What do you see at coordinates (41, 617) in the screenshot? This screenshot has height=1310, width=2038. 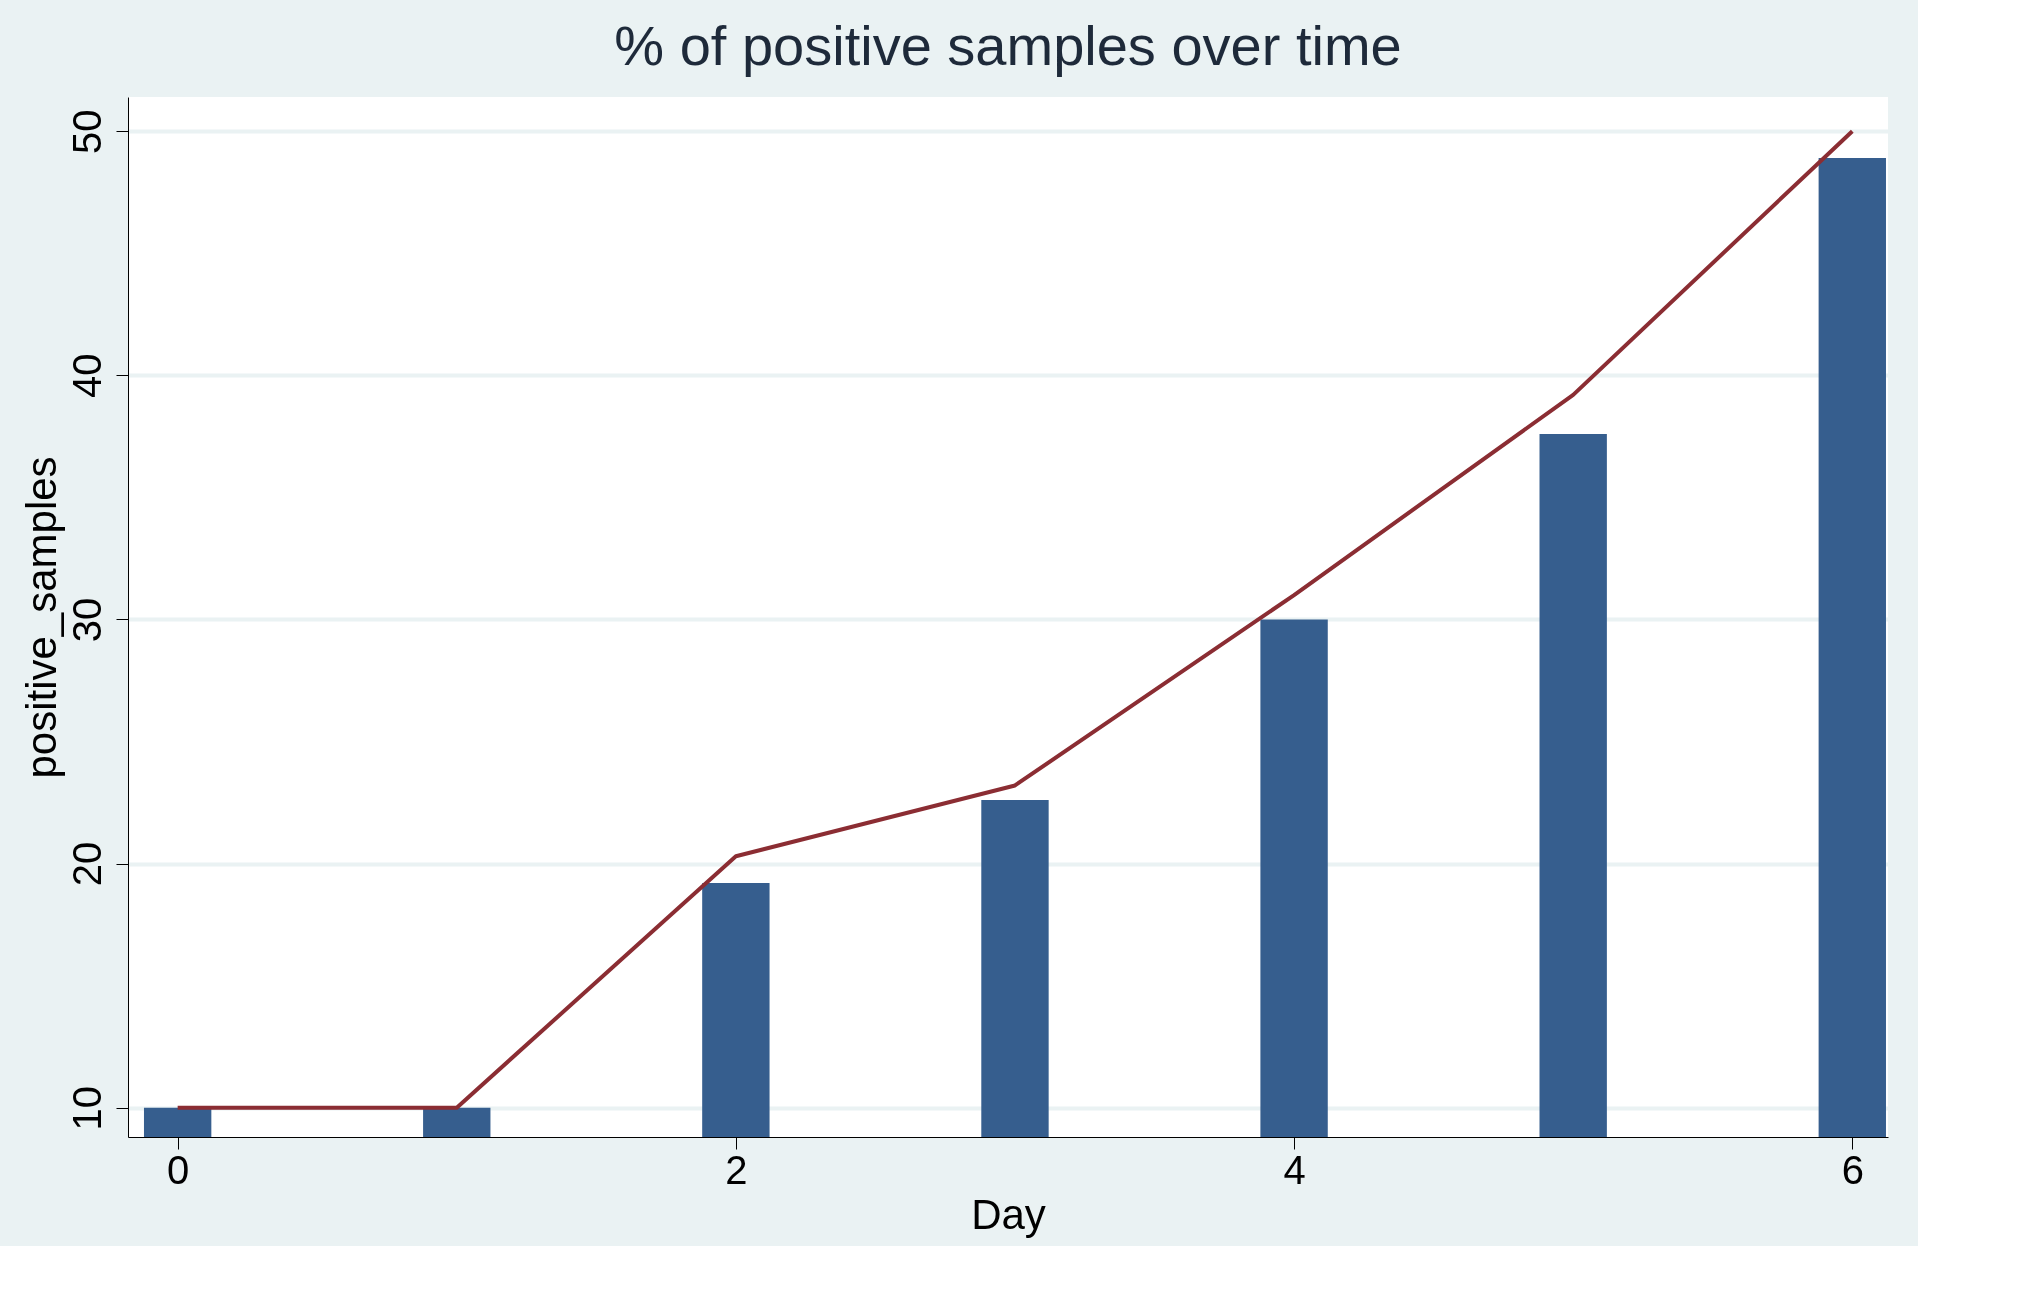 I see `y-axis-title: positive_samples` at bounding box center [41, 617].